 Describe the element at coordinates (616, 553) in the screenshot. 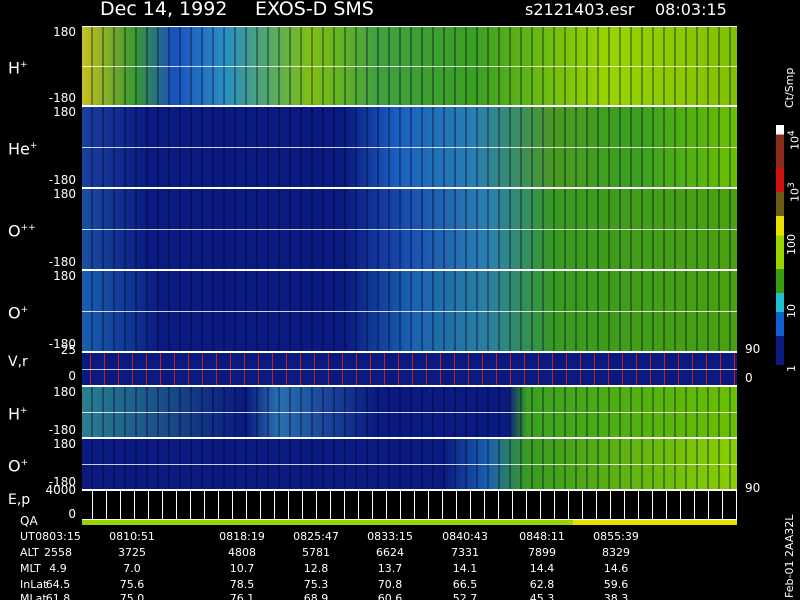

I see `table-cell: 8329` at that location.